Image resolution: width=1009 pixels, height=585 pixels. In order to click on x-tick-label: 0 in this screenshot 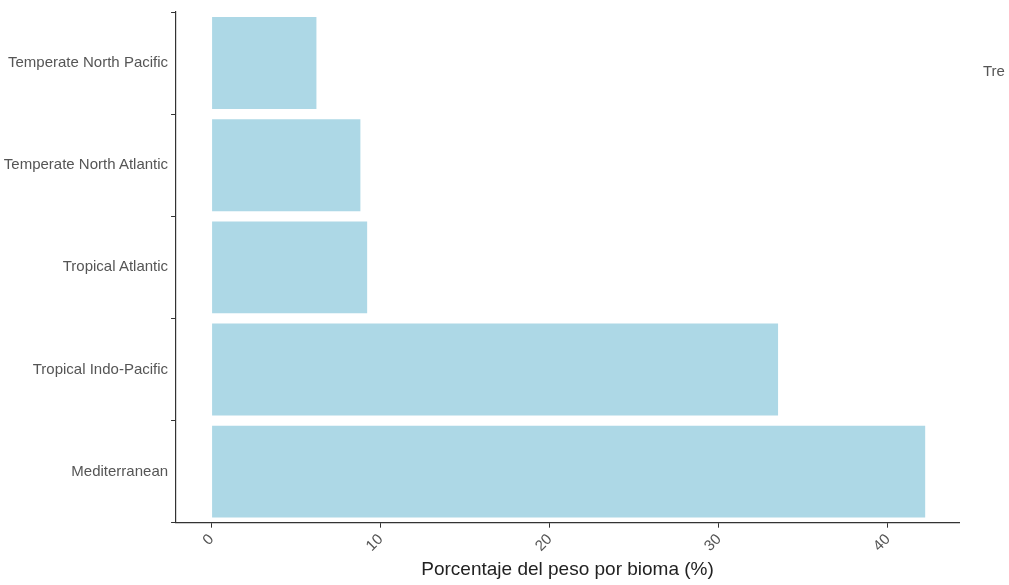, I will do `click(207, 539)`.